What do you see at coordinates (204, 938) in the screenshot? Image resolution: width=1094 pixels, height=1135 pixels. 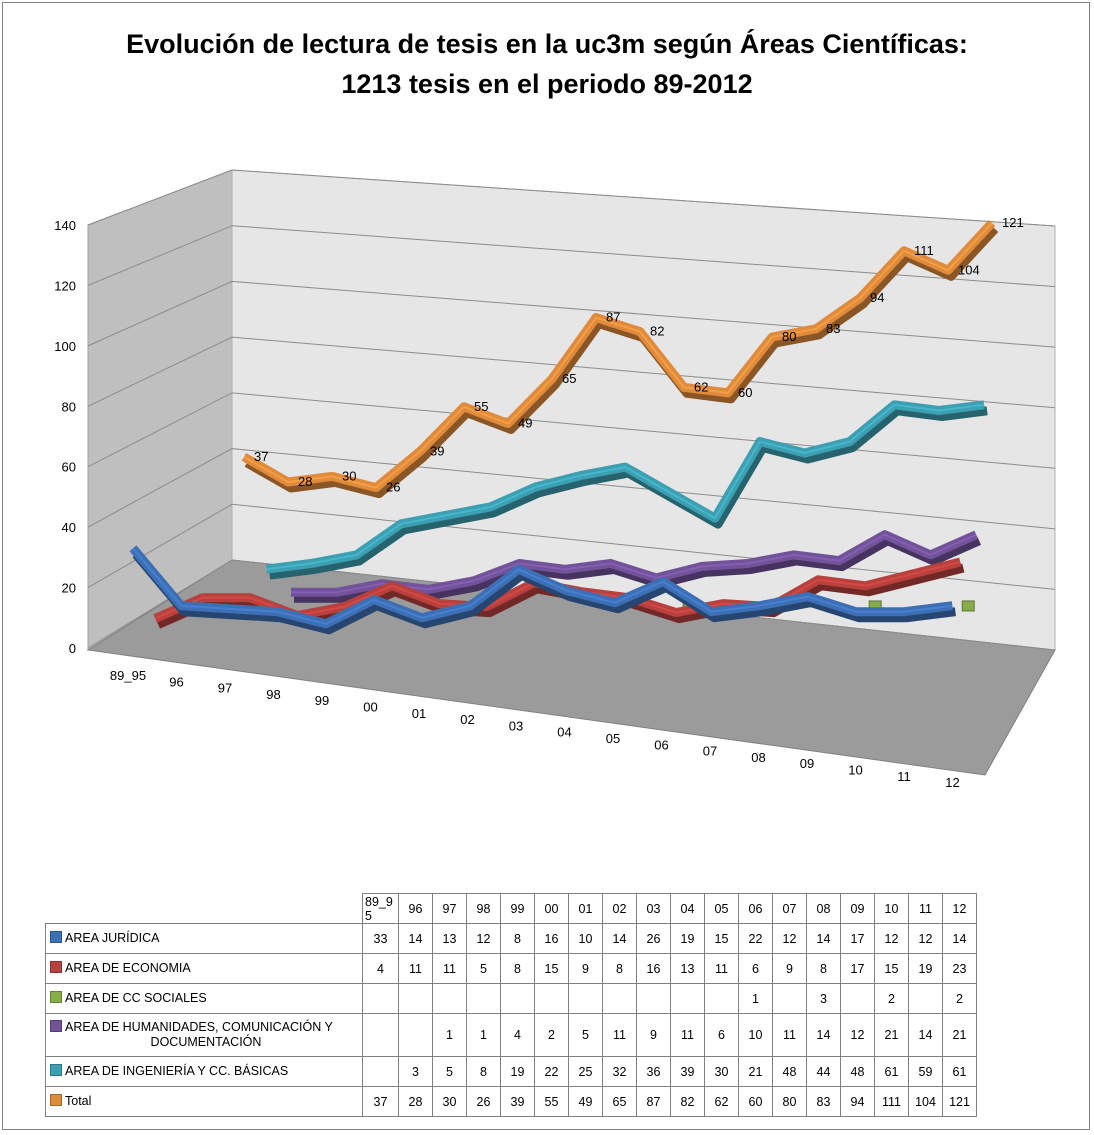 I see `legend-entry: AREA JURÍDICA` at bounding box center [204, 938].